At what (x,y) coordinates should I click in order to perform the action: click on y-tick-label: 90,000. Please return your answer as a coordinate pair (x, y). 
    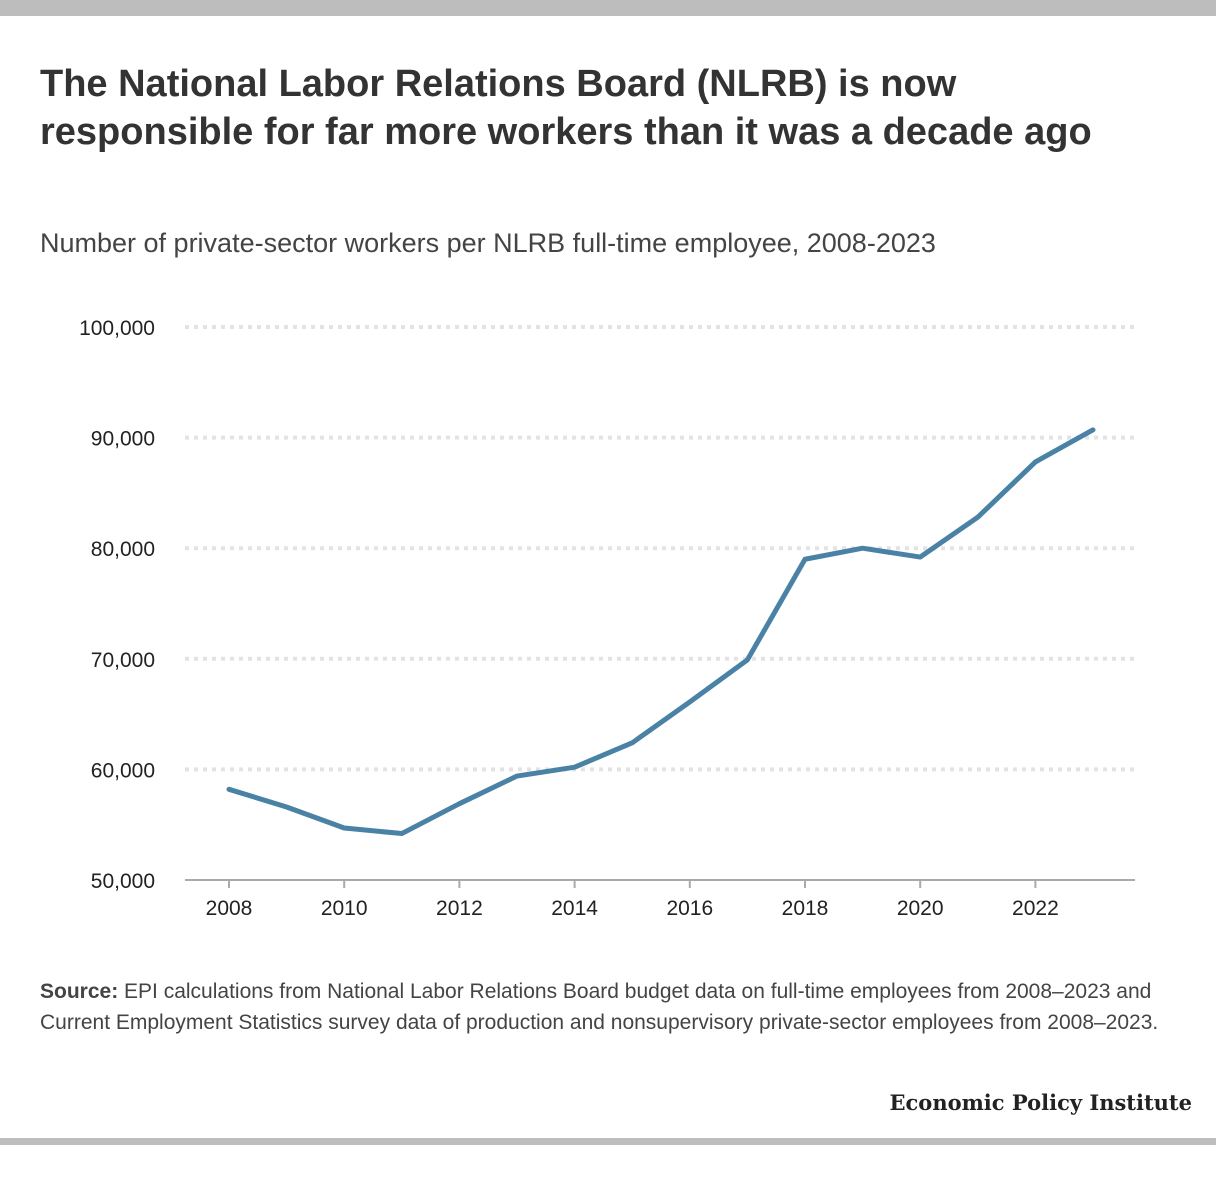
    Looking at the image, I should click on (123, 439).